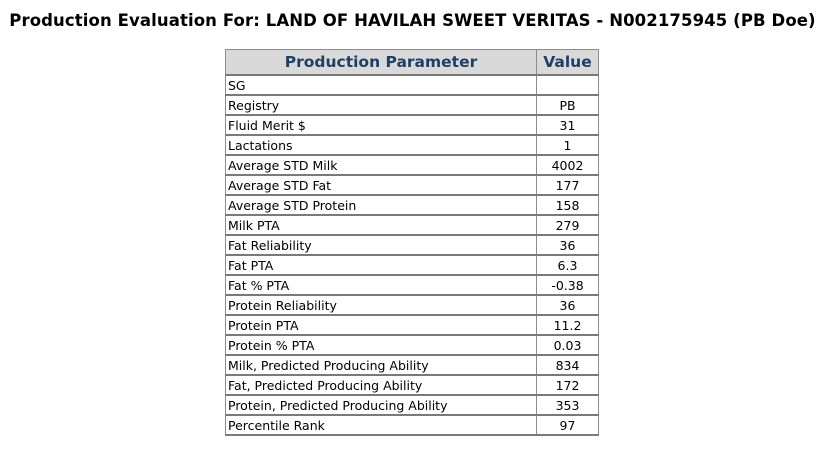 This screenshot has width=825, height=457. I want to click on table-row: Fat Reliability 36, so click(412, 245).